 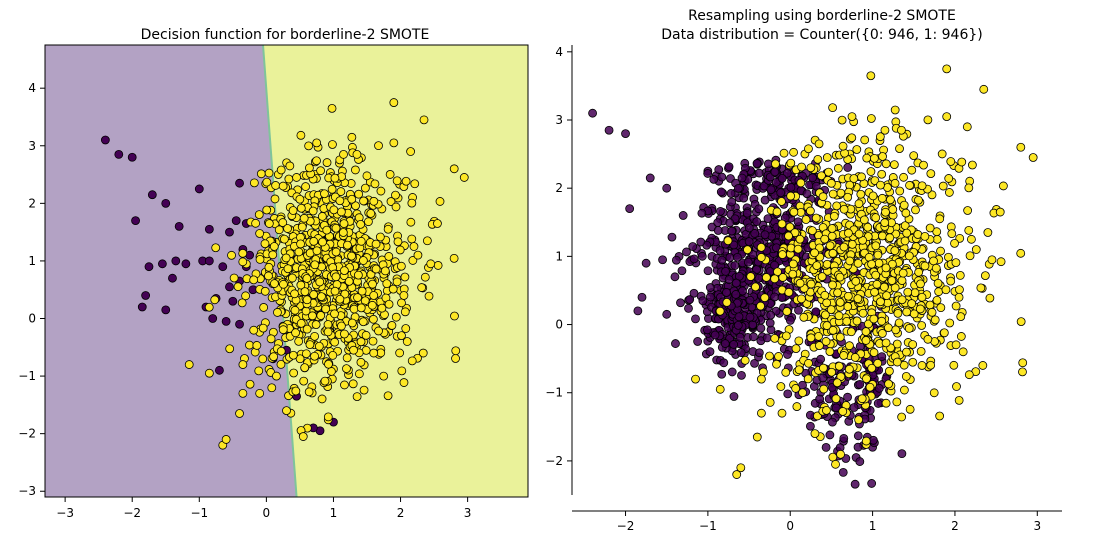 I want to click on y-tick-label: 3, so click(x=559, y=120).